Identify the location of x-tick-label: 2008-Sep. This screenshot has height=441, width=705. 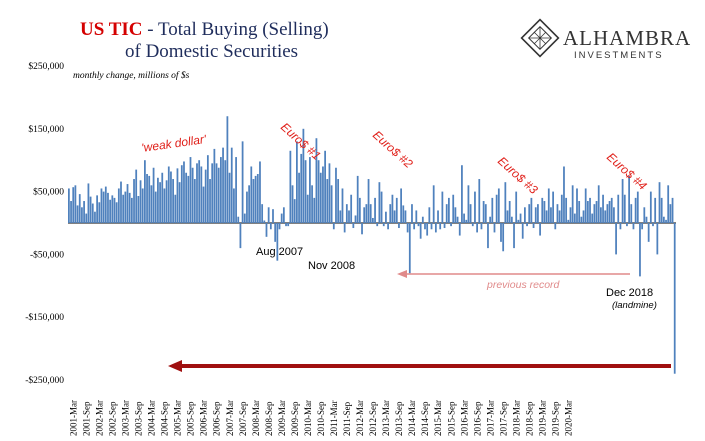
(269, 418).